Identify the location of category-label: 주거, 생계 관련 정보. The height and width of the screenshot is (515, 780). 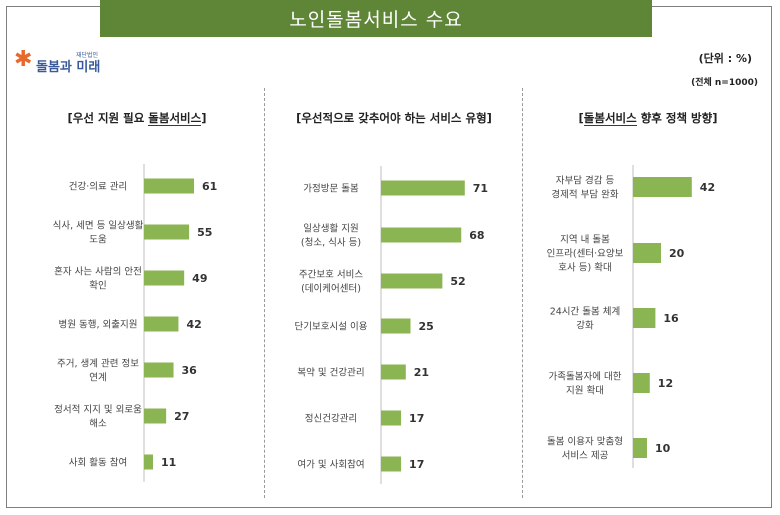
(98, 364).